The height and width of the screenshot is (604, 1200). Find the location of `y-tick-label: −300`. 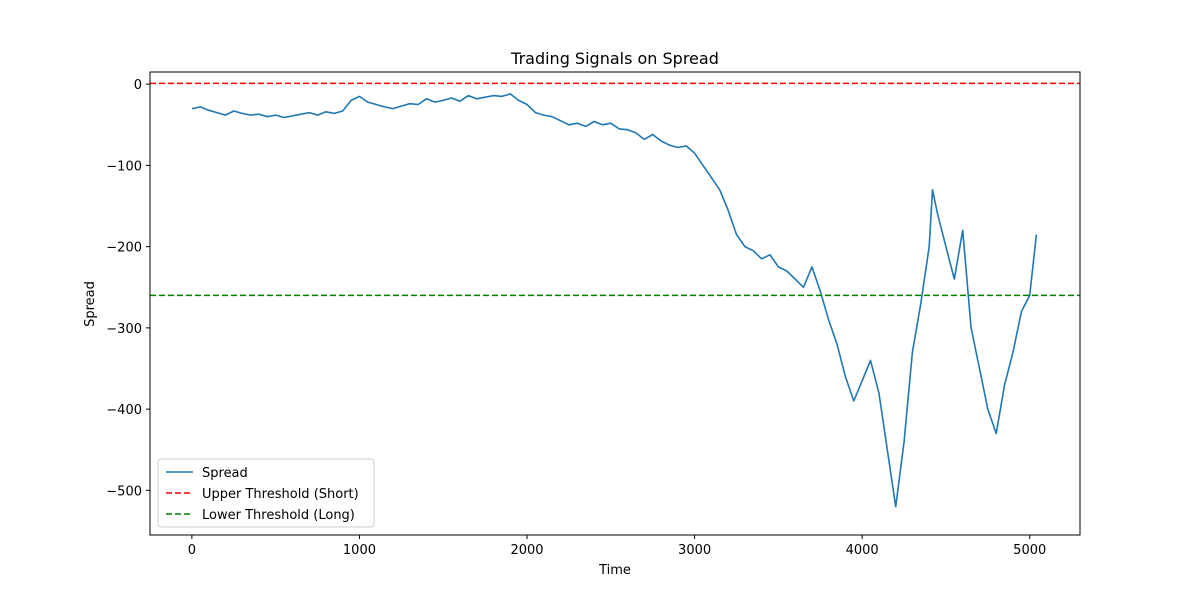

y-tick-label: −300 is located at coordinates (124, 329).